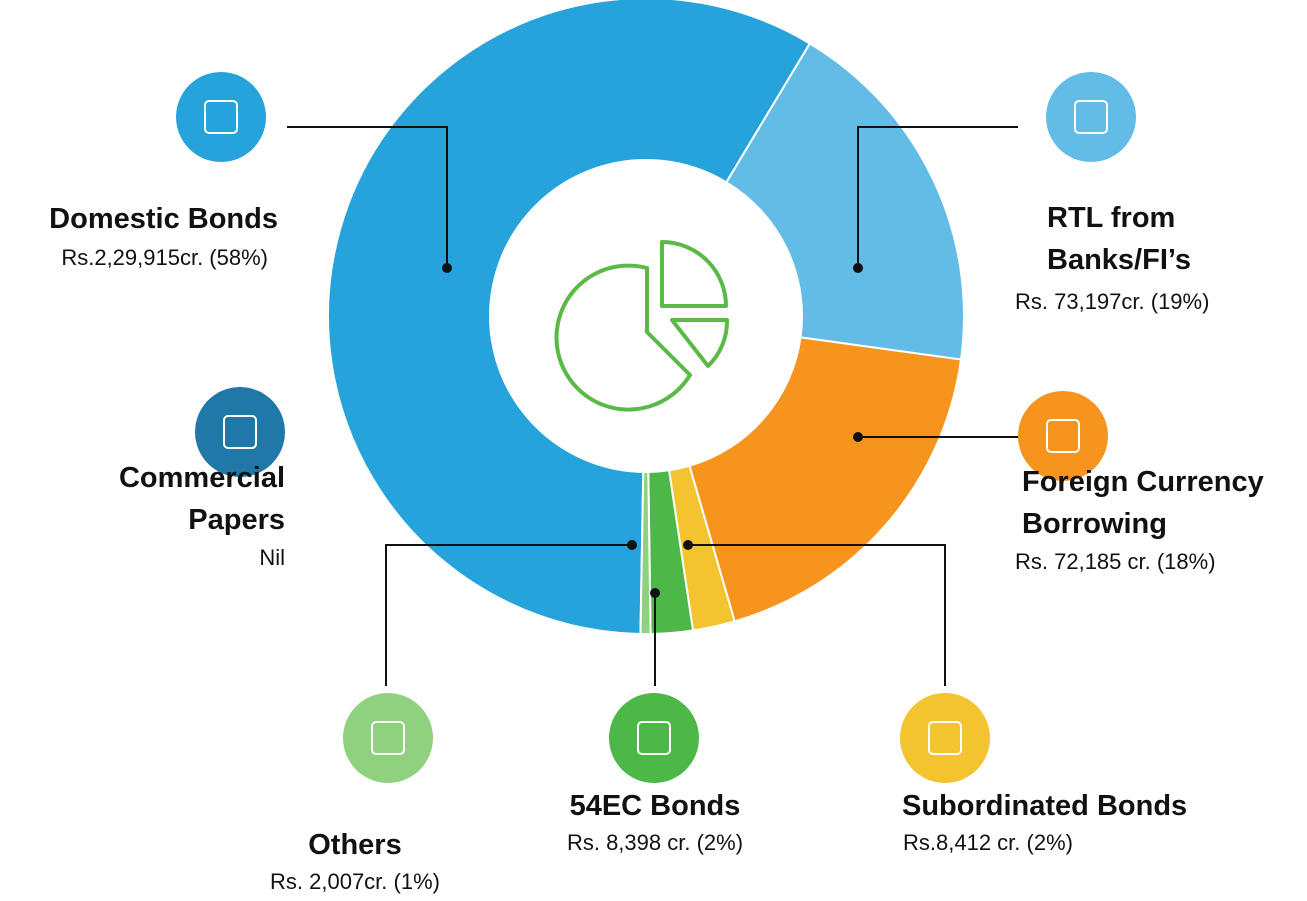  I want to click on category-name: Others, so click(355, 845).